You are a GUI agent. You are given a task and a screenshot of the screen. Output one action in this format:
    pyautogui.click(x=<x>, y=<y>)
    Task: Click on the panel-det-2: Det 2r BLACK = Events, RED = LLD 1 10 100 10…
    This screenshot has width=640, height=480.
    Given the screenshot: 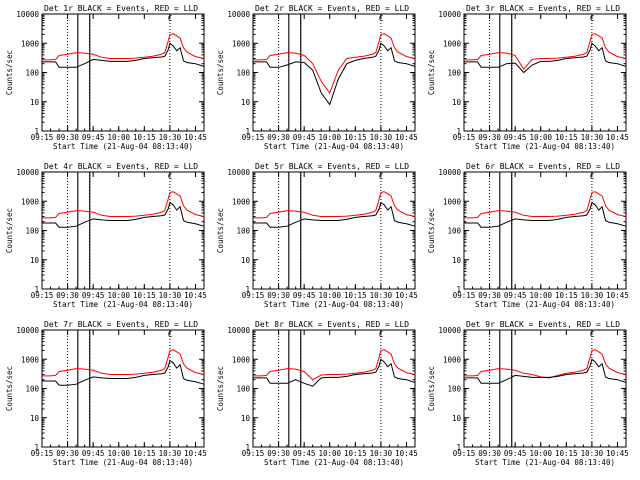 What is the action you would take?
    pyautogui.click(x=317, y=77)
    